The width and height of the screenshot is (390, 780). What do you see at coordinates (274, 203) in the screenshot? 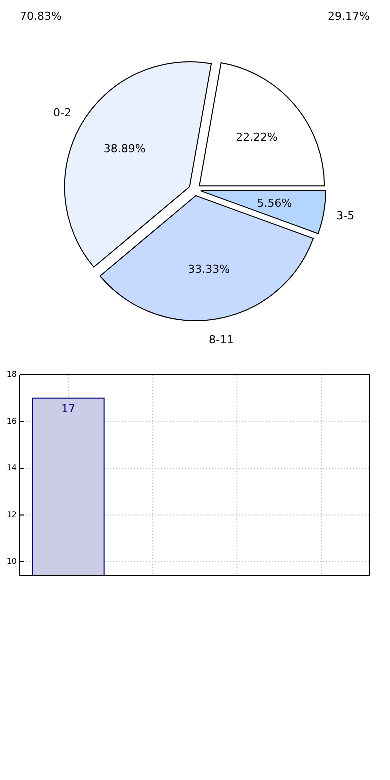
I see `data-label: 5.56%` at bounding box center [274, 203].